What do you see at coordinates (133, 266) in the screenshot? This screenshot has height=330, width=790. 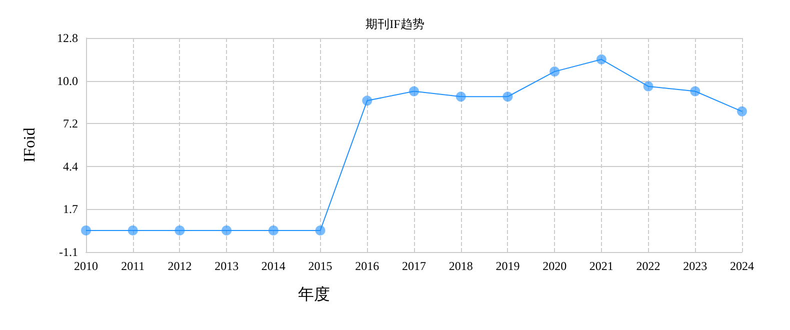 I see `x-tick-label: 2011` at bounding box center [133, 266].